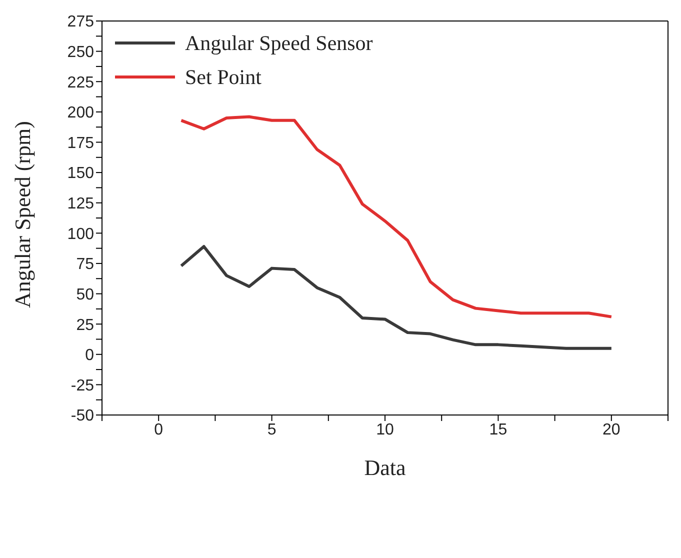 This screenshot has height=558, width=681. Describe the element at coordinates (271, 429) in the screenshot. I see `x-tick-label: 5` at that location.